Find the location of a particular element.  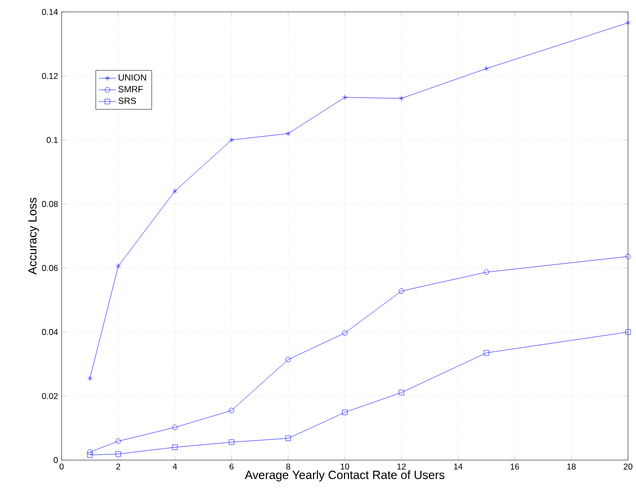

y-tick-label: 0.02 is located at coordinates (50, 396).